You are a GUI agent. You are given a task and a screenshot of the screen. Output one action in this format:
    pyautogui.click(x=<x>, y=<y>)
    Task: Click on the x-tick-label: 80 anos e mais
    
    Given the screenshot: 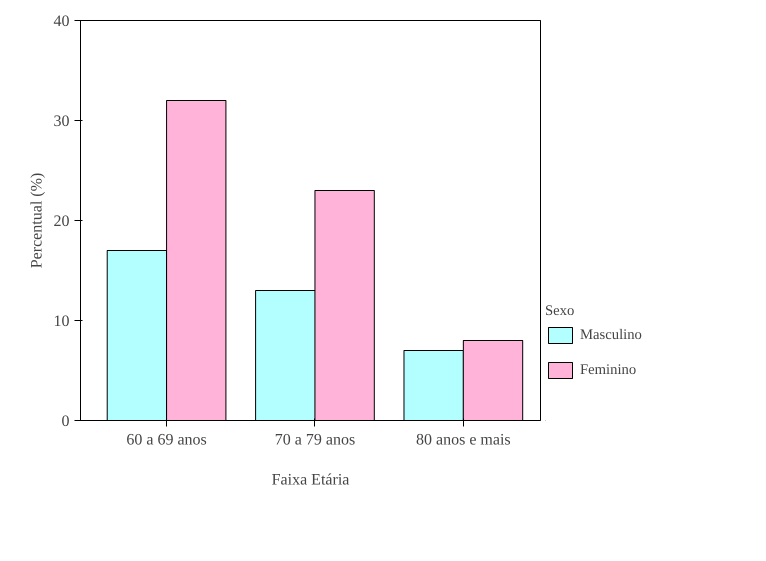 What is the action you would take?
    pyautogui.click(x=463, y=440)
    